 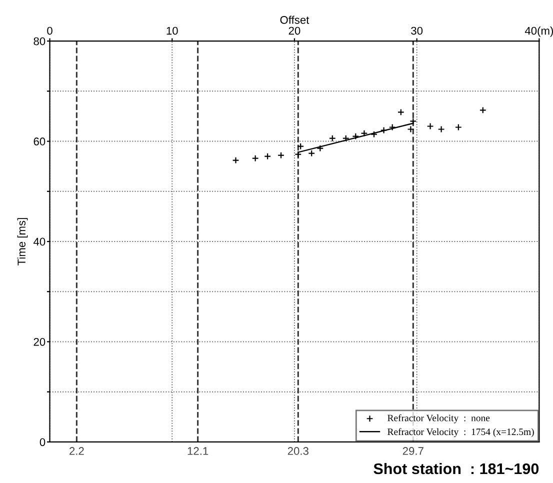 What do you see at coordinates (294, 30) in the screenshot?
I see `x-tick-label: 20` at bounding box center [294, 30].